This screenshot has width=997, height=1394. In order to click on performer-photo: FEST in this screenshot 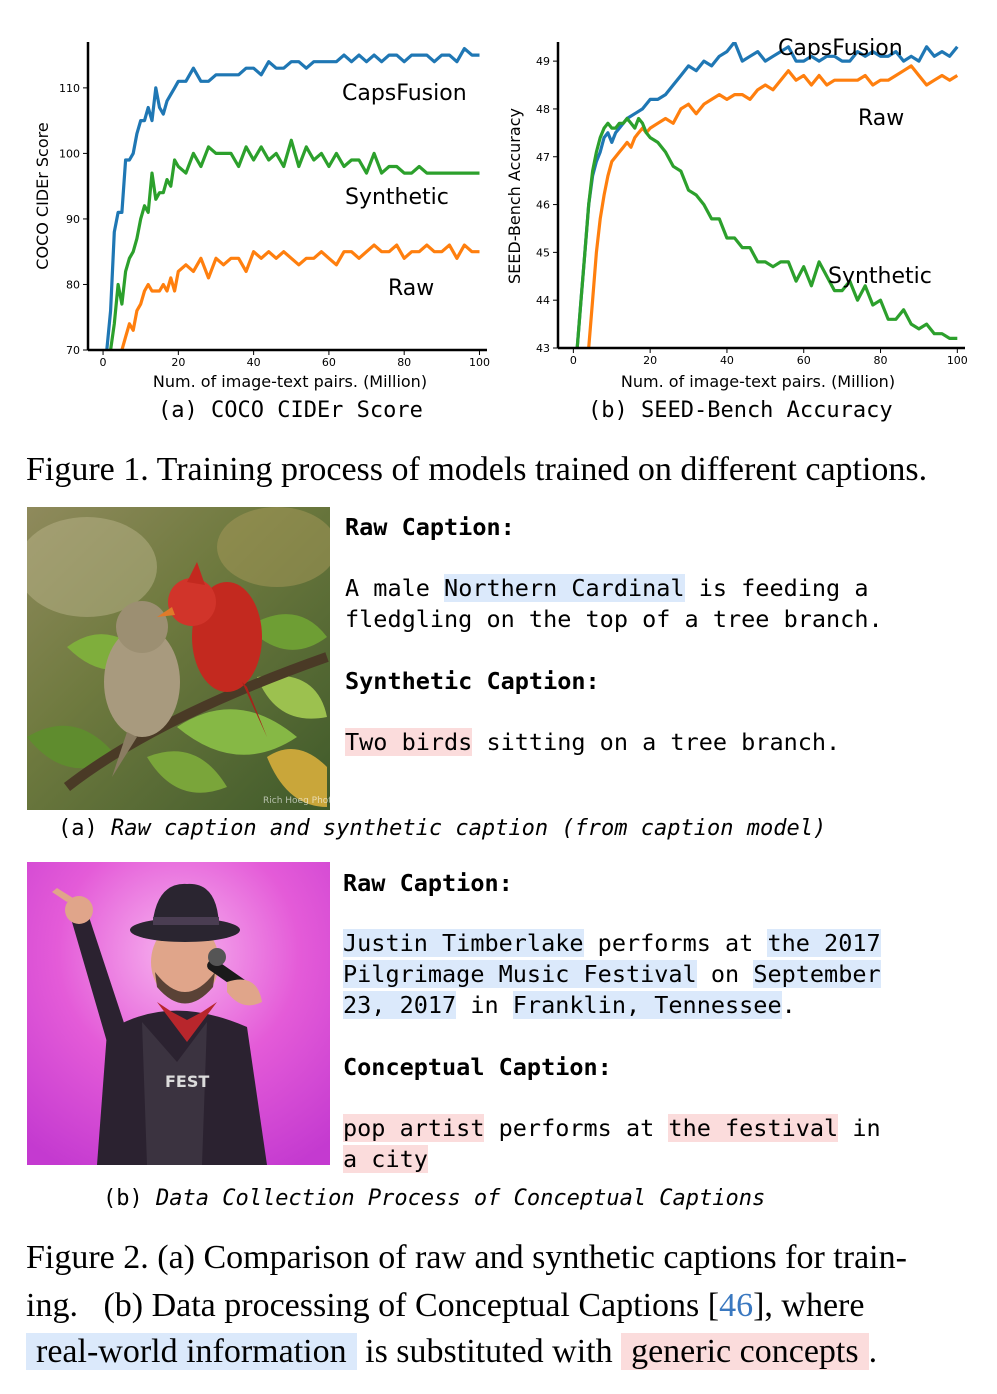, I will do `click(178, 1013)`.